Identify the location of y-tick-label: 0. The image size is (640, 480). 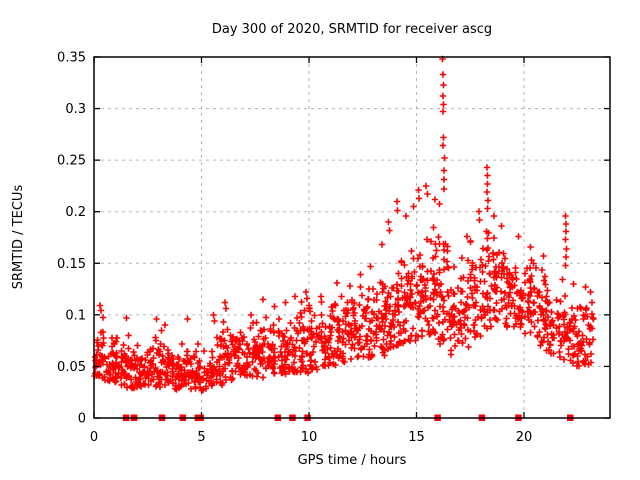
(82, 419).